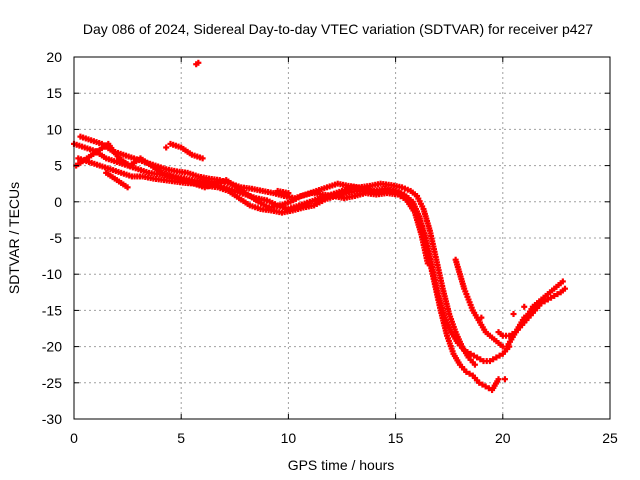 Image resolution: width=640 pixels, height=480 pixels. I want to click on x-tick-label: 5, so click(181, 438).